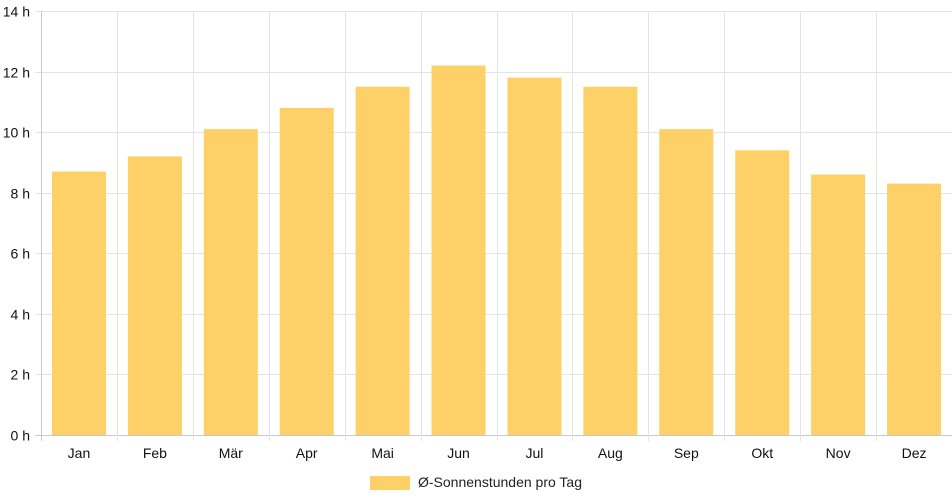 Image resolution: width=952 pixels, height=500 pixels. Describe the element at coordinates (230, 282) in the screenshot. I see `bar-mär` at that location.